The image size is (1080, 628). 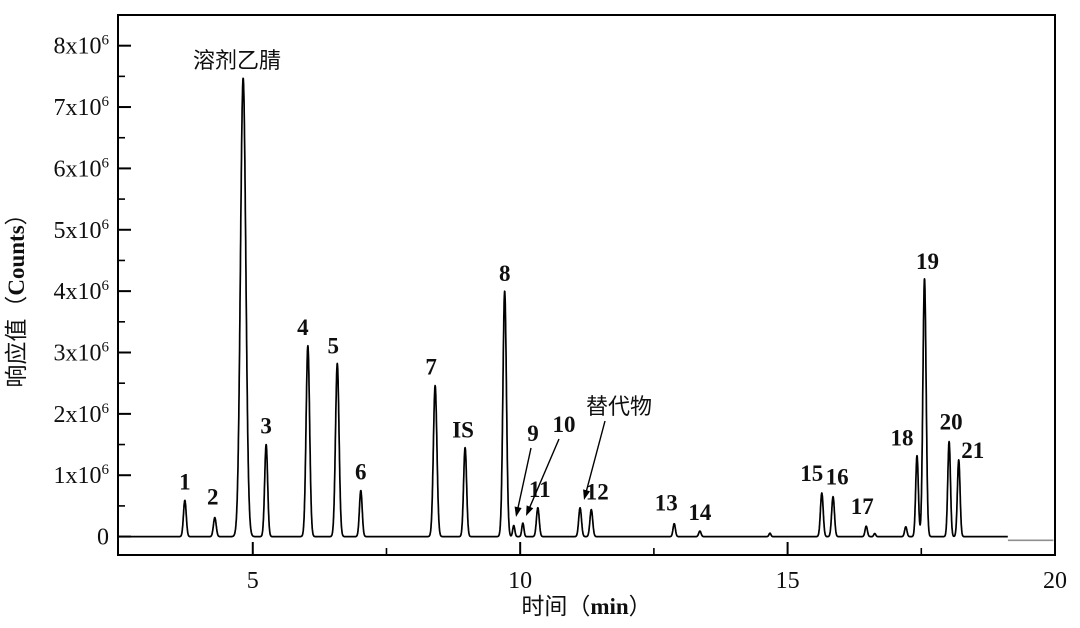 I want to click on x-axis-title-part: ）, so click(x=640, y=606).